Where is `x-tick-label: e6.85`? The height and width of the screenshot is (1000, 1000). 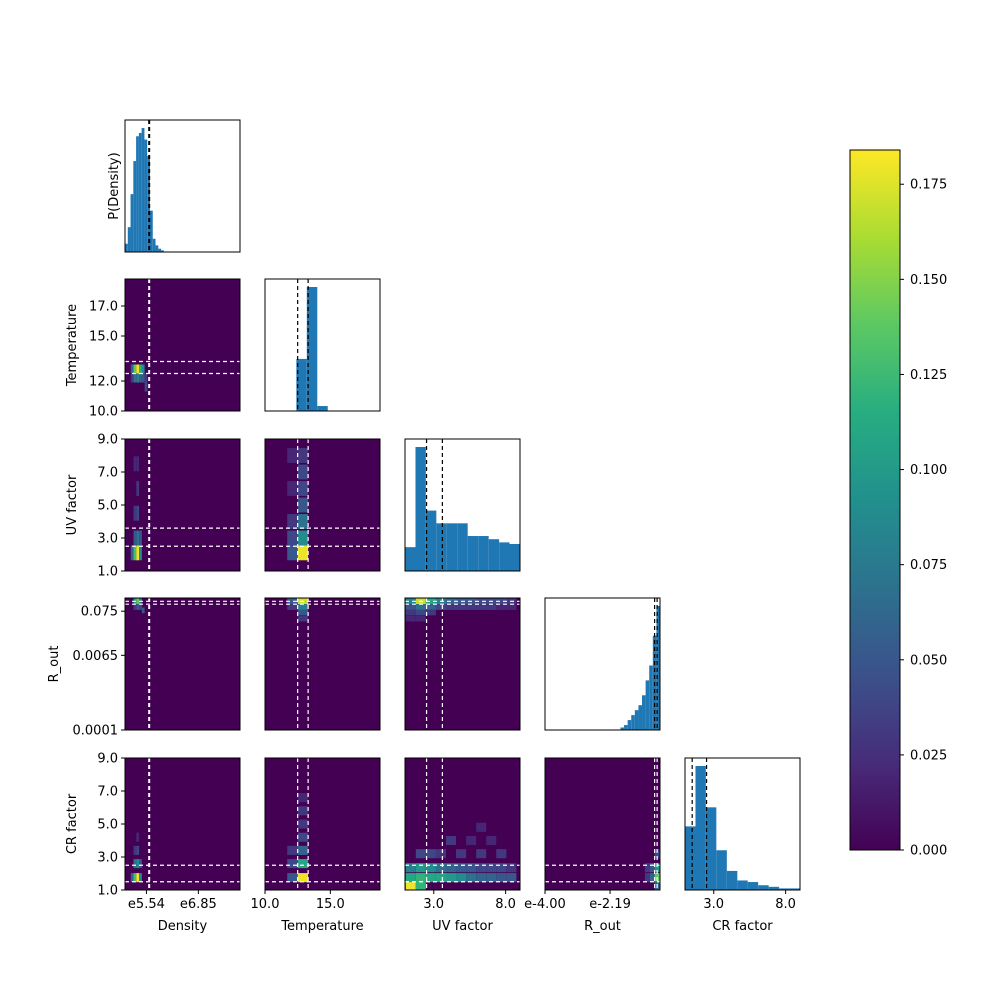 x-tick-label: e6.85 is located at coordinates (198, 904).